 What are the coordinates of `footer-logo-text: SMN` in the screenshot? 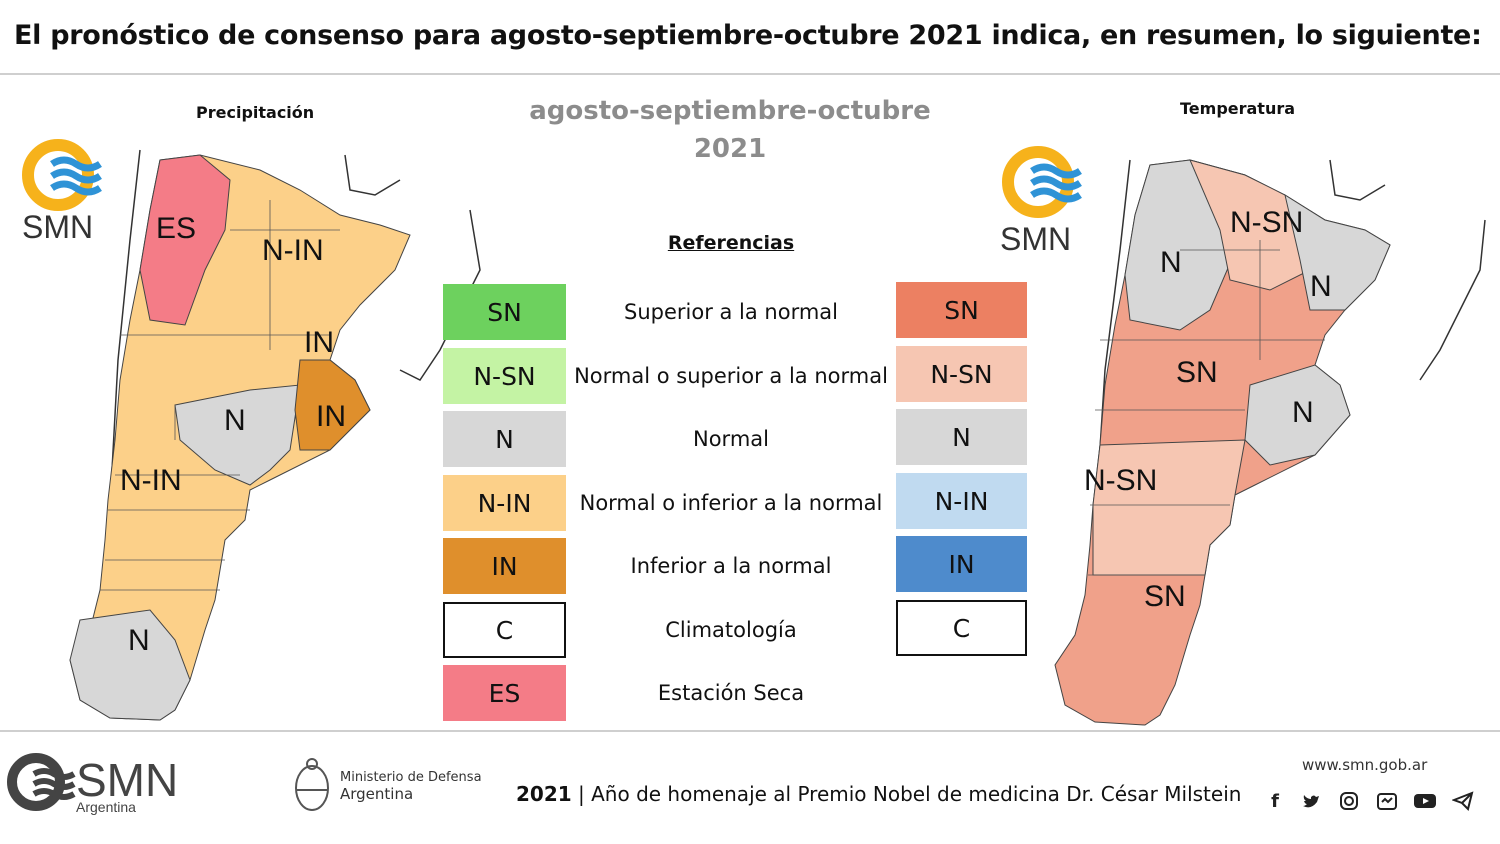 It's located at (127, 780).